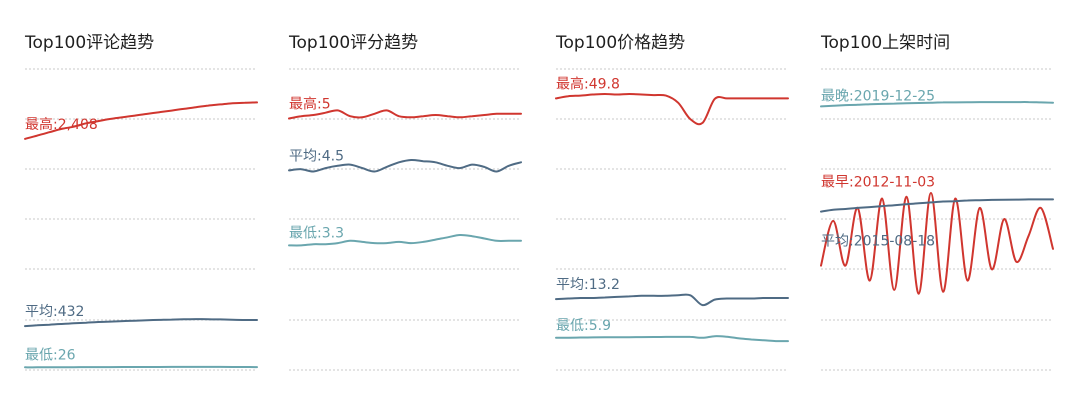 Image resolution: width=1080 pixels, height=401 pixels. I want to click on series-label-avg: 平均:13.2, so click(588, 285).